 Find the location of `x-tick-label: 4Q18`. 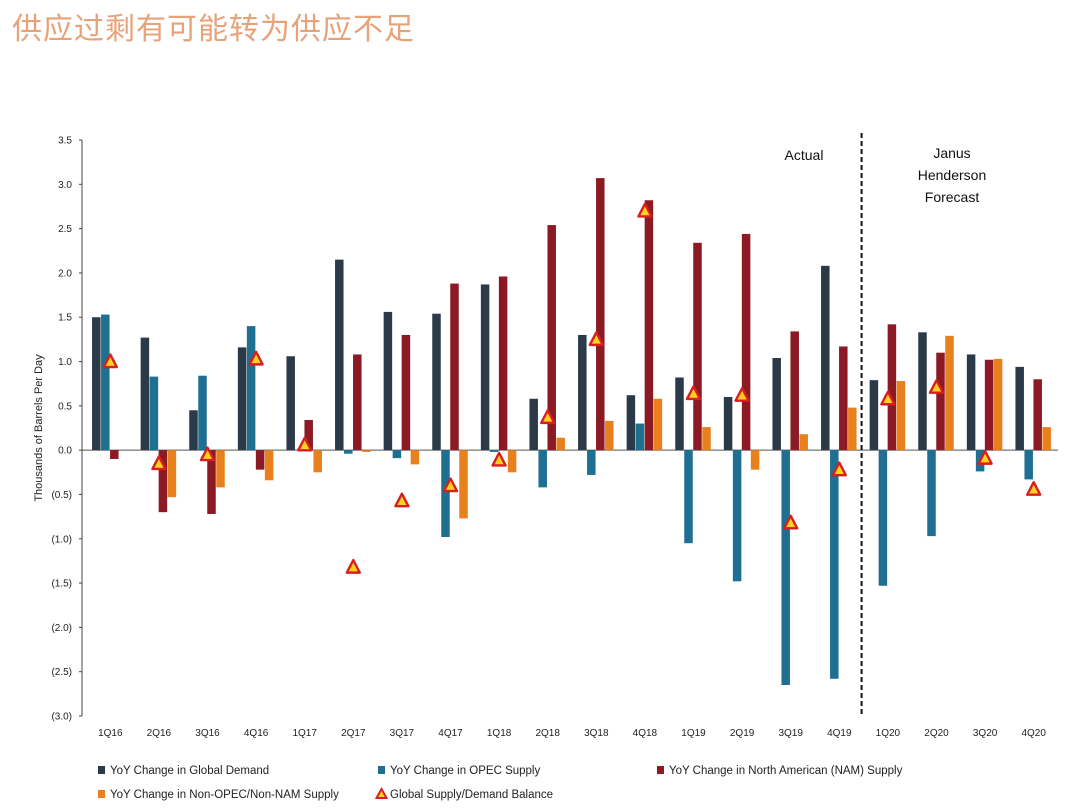

x-tick-label: 4Q18 is located at coordinates (645, 733).